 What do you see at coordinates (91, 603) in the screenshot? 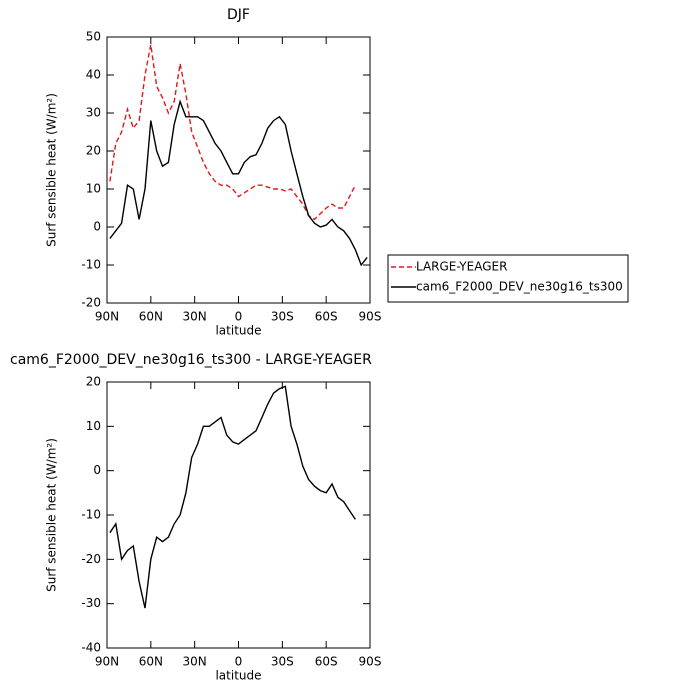
I see `y-tick-label: -30` at bounding box center [91, 603].